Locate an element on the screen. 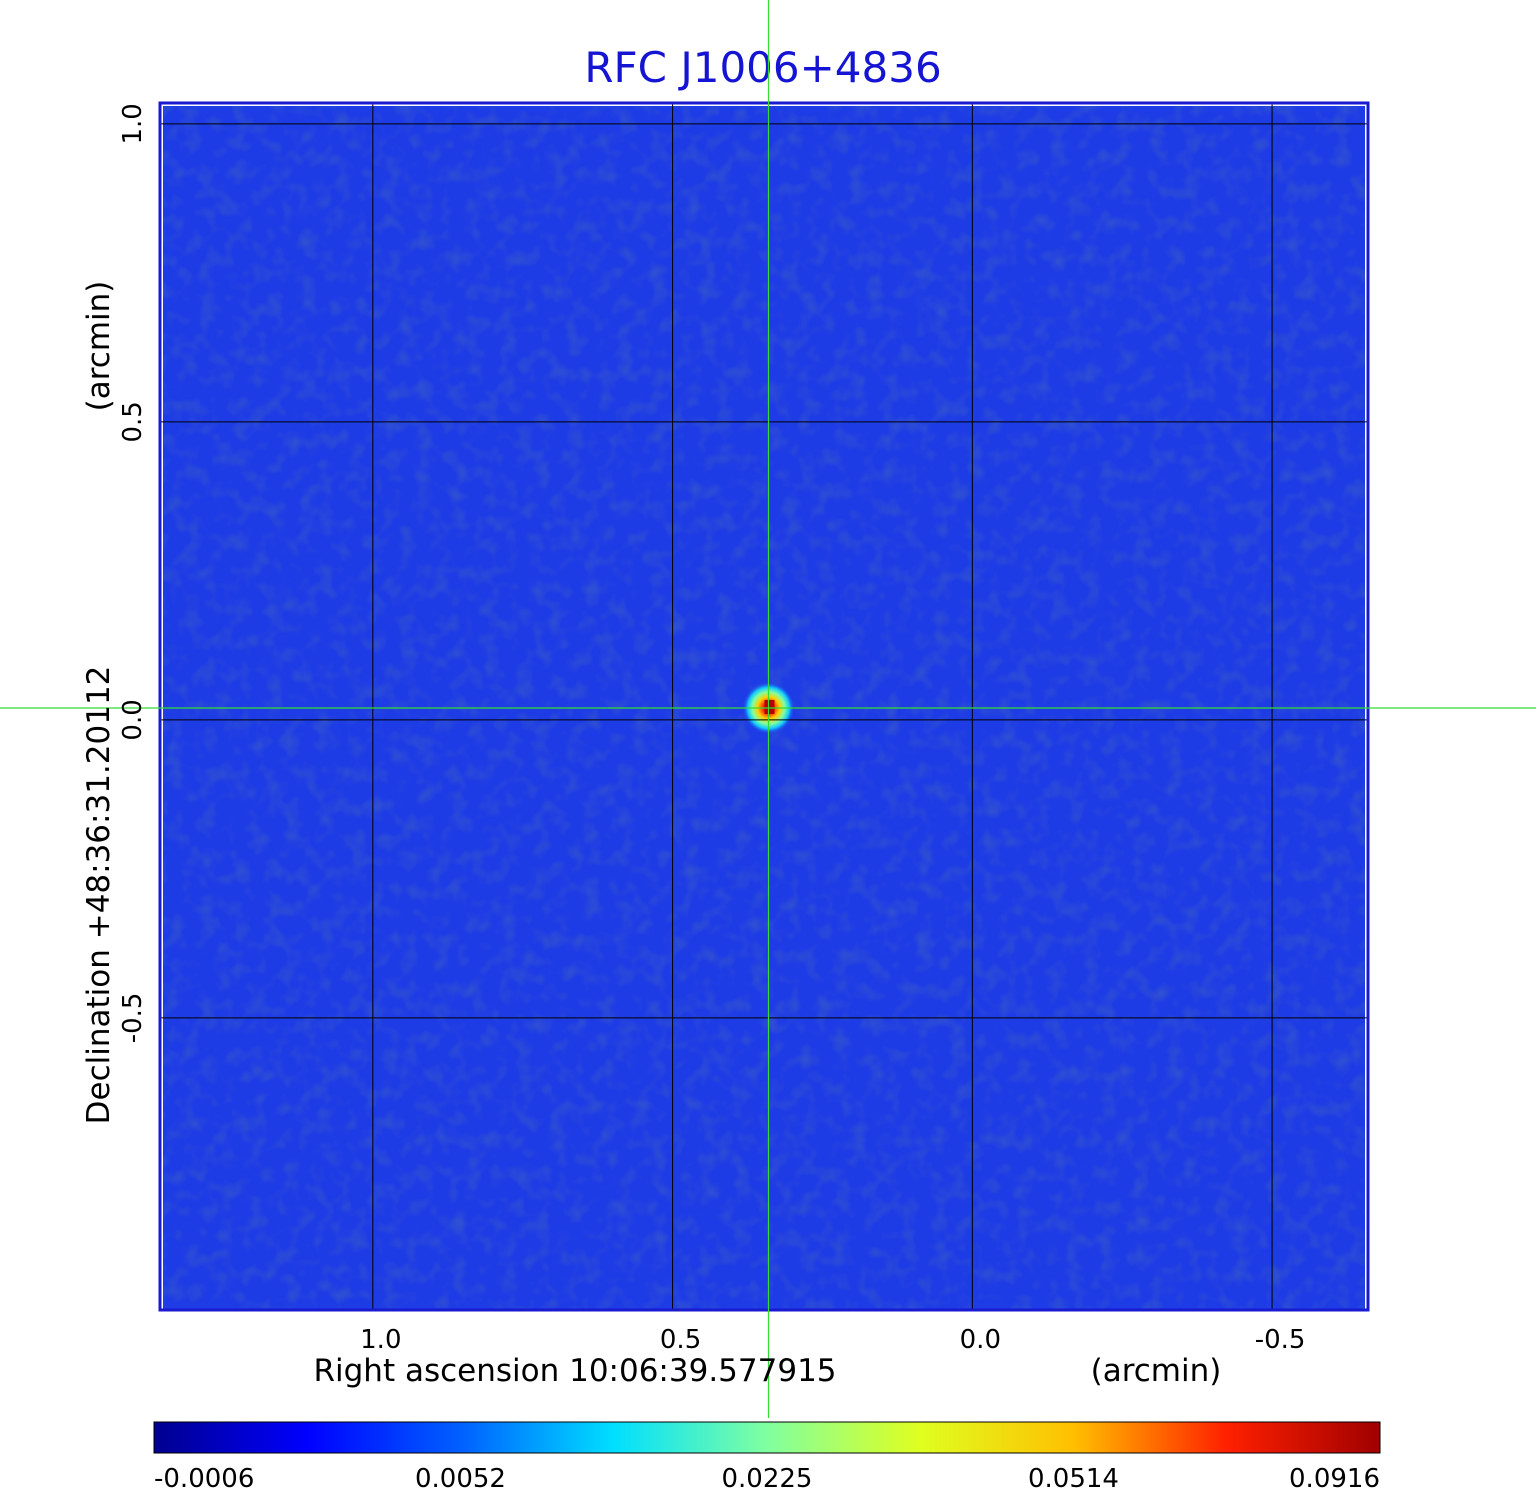 This screenshot has height=1511, width=1536. colorbar-tick-label-4: 0.0916 is located at coordinates (1334, 1479).